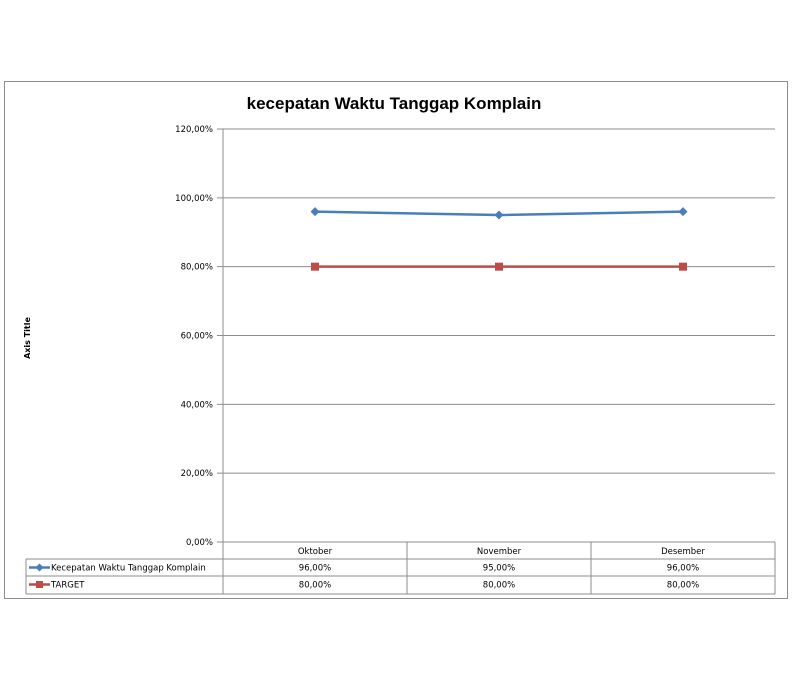 Image resolution: width=800 pixels, height=675 pixels. What do you see at coordinates (128, 569) in the screenshot?
I see `legend-label: Kecepatan Waktu Tanggap Komplain` at bounding box center [128, 569].